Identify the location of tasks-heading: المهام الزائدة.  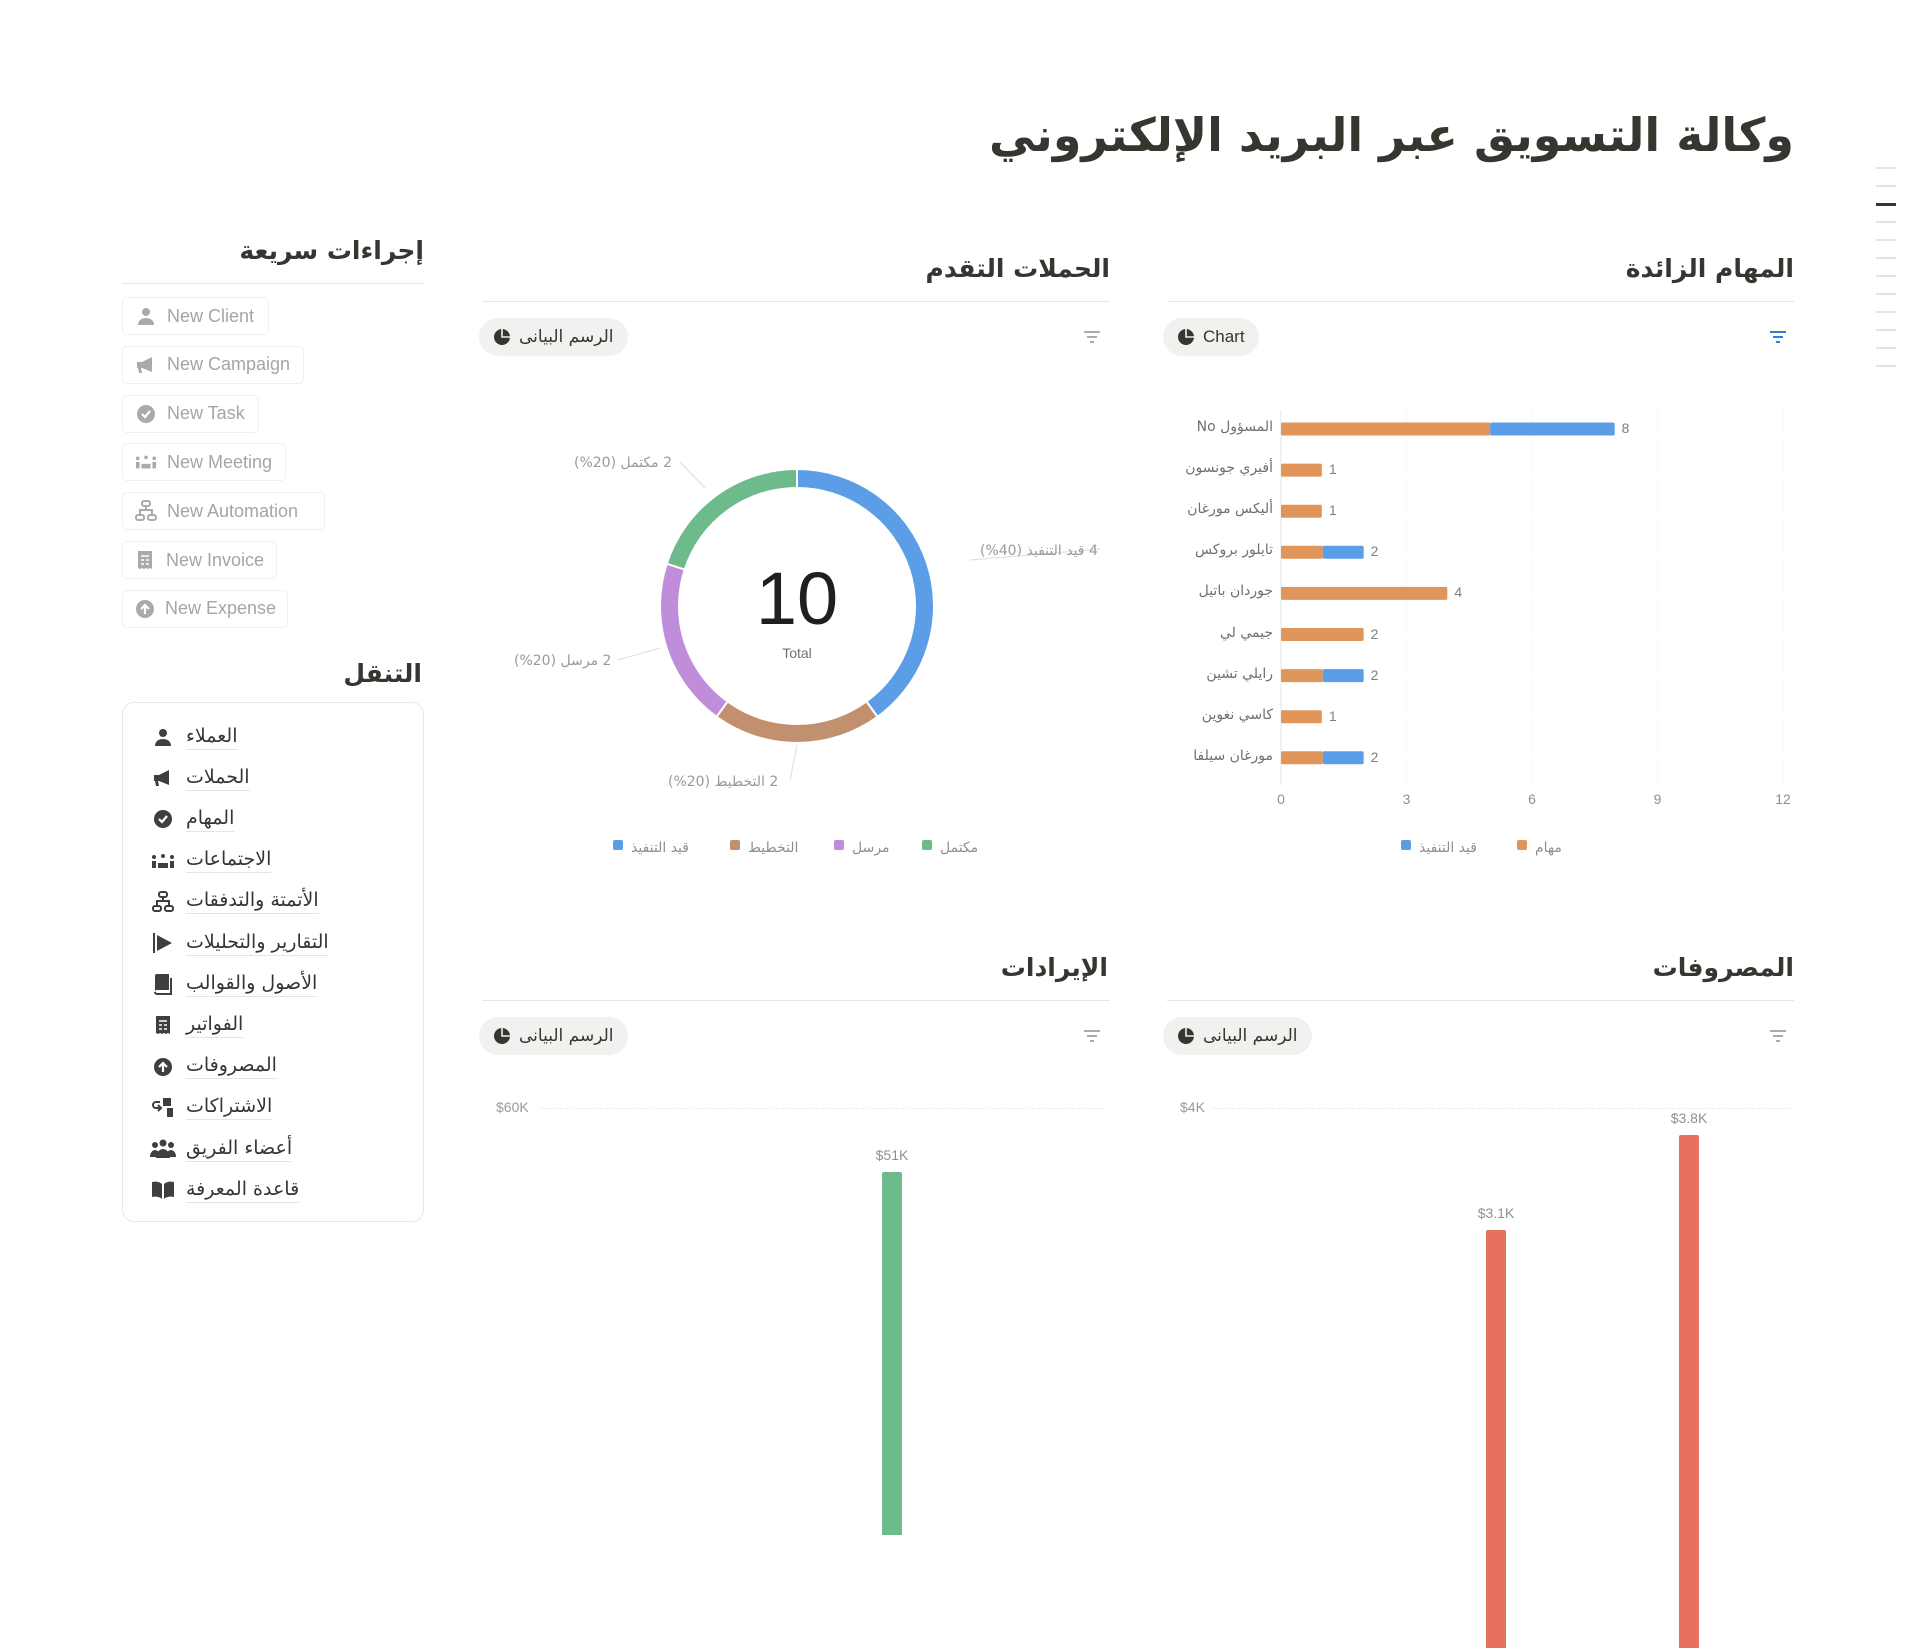
(1710, 268).